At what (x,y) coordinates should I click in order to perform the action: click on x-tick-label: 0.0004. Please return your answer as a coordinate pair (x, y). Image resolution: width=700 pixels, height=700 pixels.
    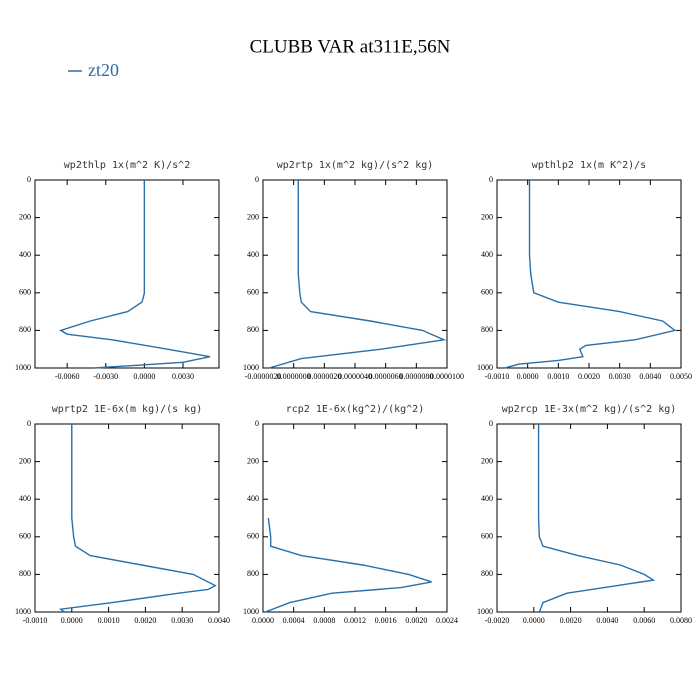
    Looking at the image, I should click on (294, 620).